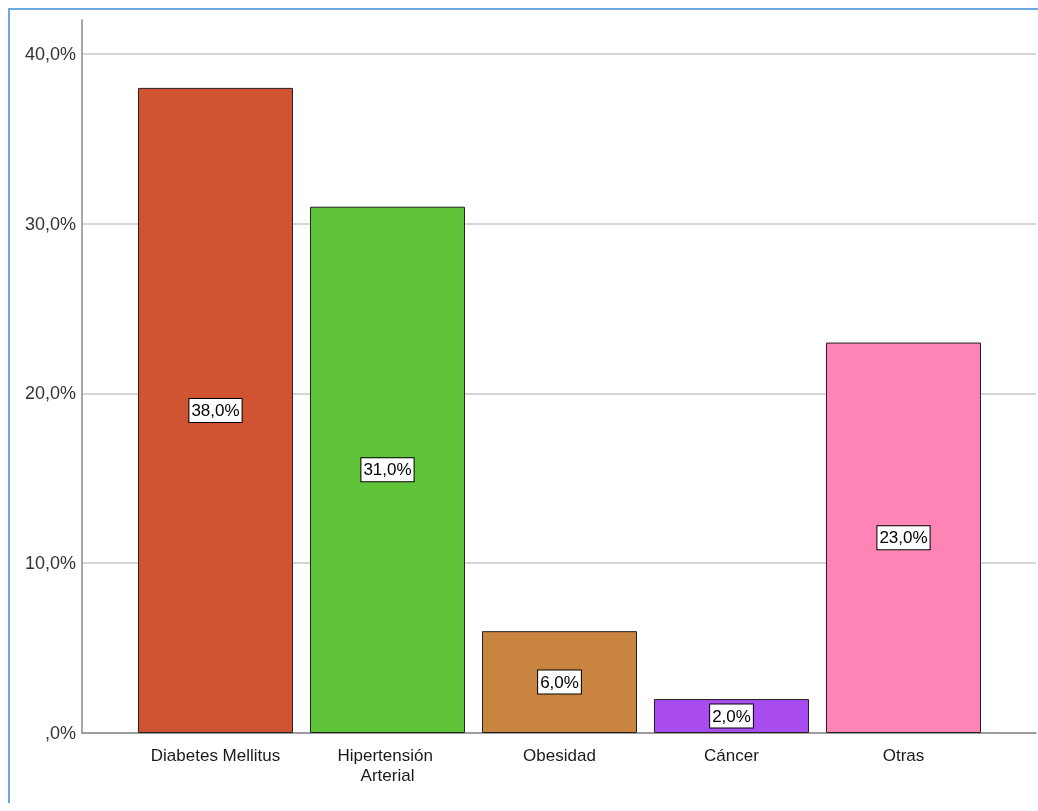 This screenshot has height=811, width=1038. I want to click on x-tick-label: Diabetes Mellitus, so click(215, 755).